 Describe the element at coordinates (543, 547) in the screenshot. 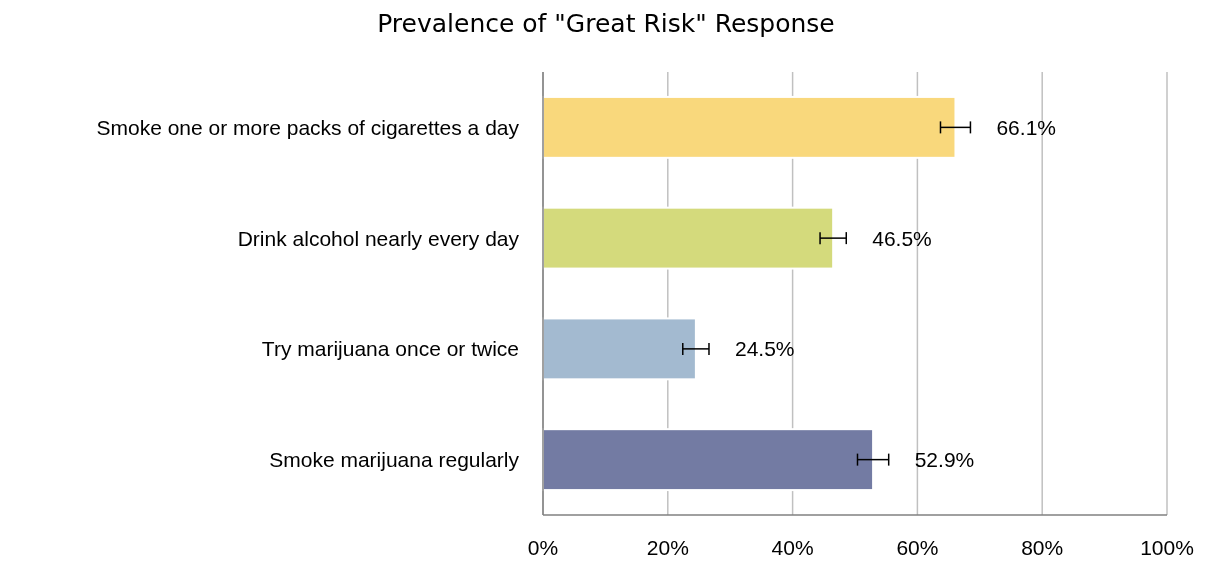

I see `x-tick-label: 0%` at that location.